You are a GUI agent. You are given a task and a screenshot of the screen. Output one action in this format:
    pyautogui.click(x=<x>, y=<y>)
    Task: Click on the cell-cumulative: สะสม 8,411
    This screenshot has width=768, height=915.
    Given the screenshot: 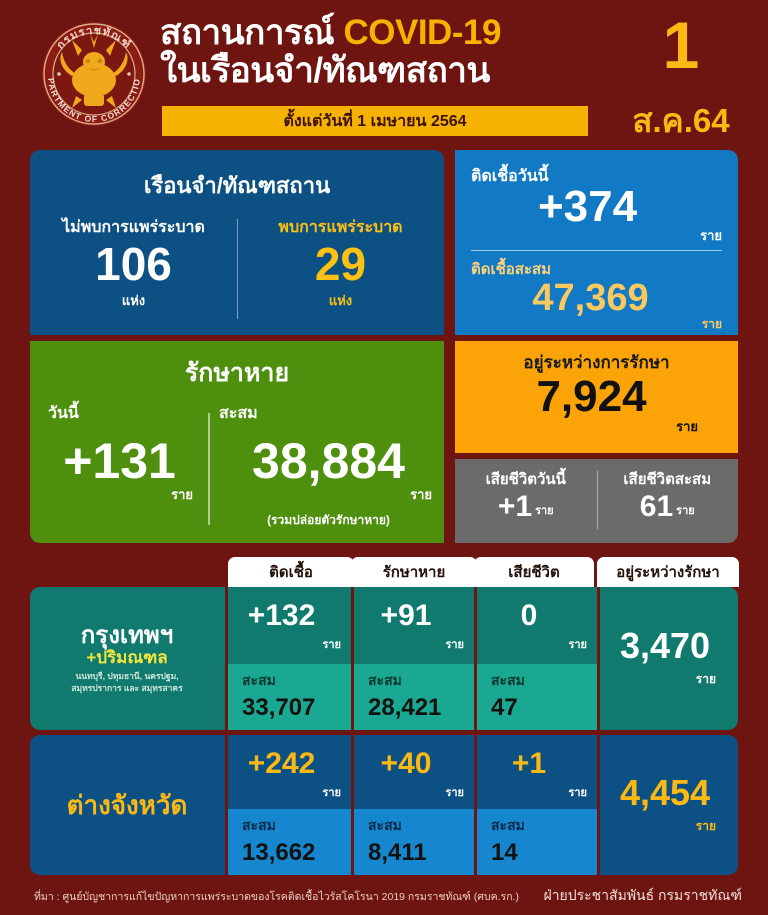 What is the action you would take?
    pyautogui.click(x=414, y=842)
    